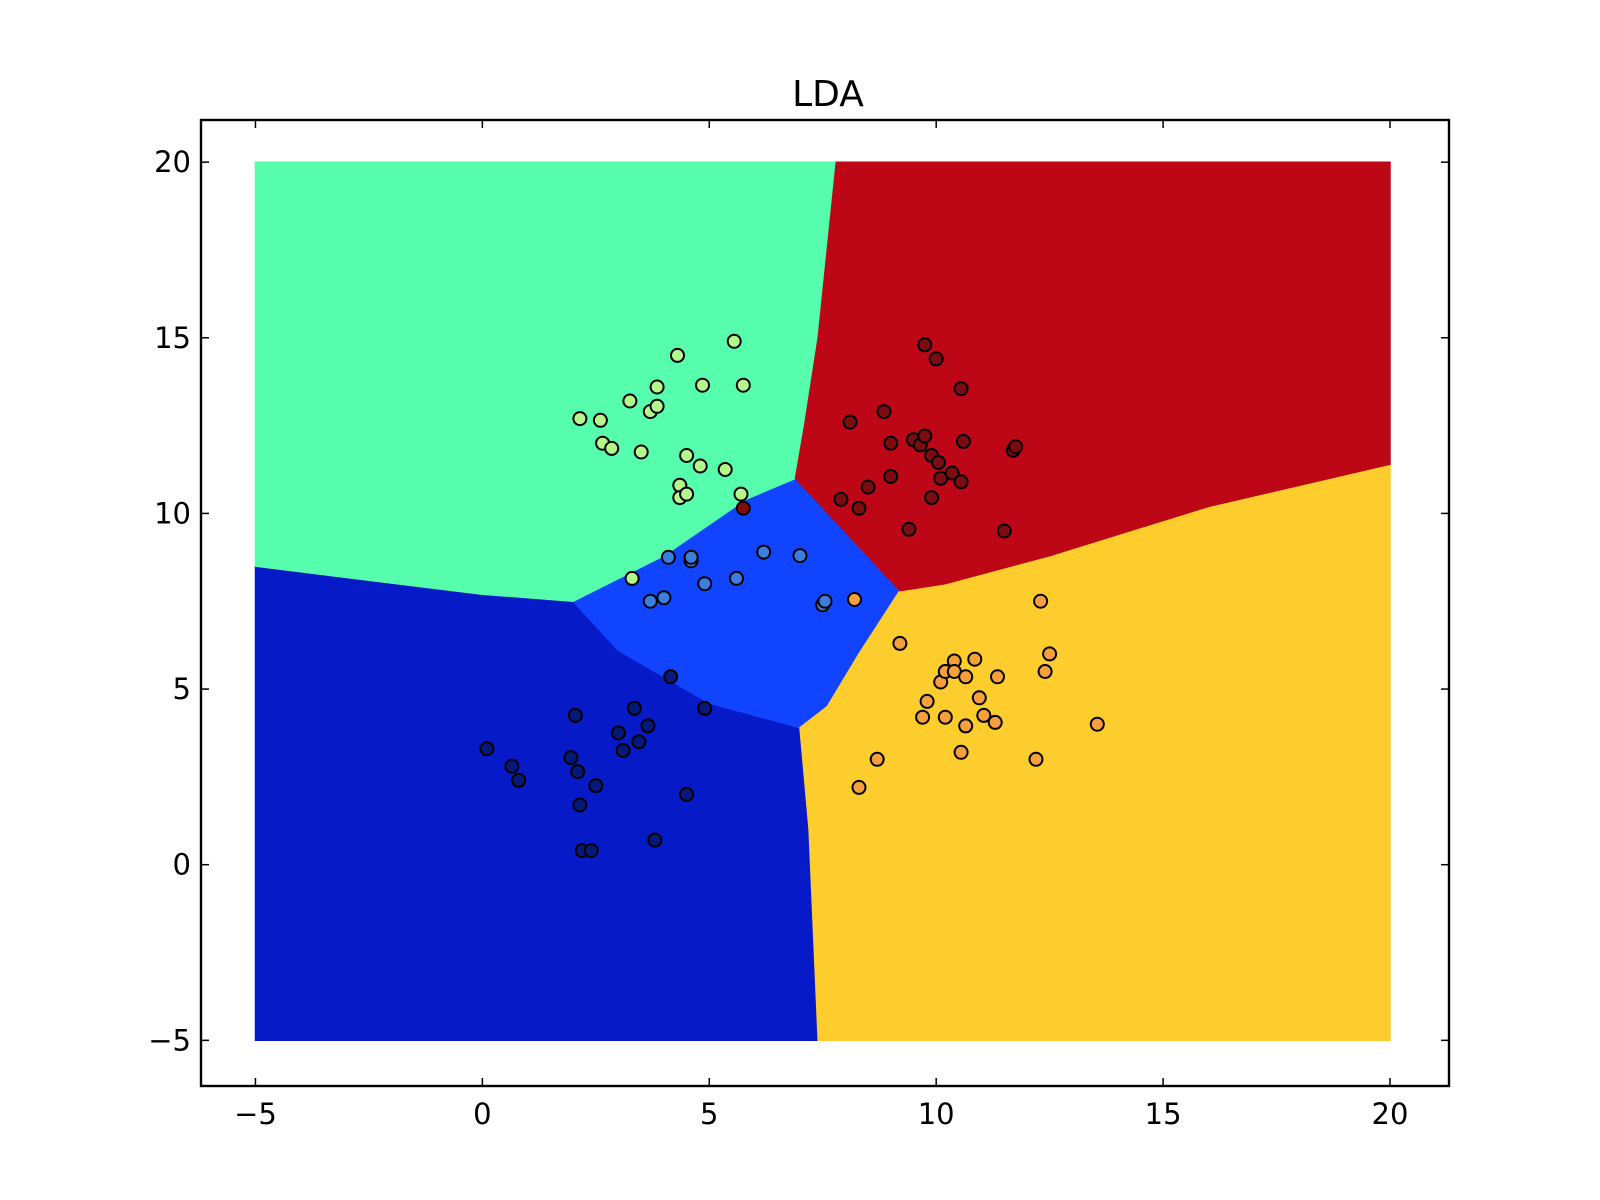 The height and width of the screenshot is (1200, 1600). Describe the element at coordinates (255, 1114) in the screenshot. I see `x-tick-label: −5` at that location.